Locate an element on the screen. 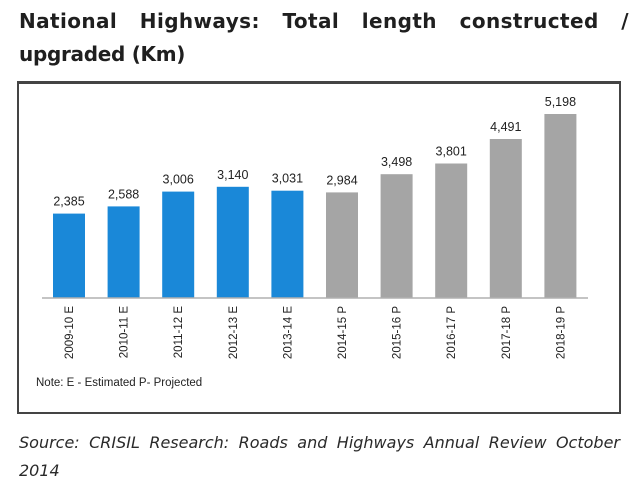  x-tick-label: 2015-16 P is located at coordinates (398, 332).